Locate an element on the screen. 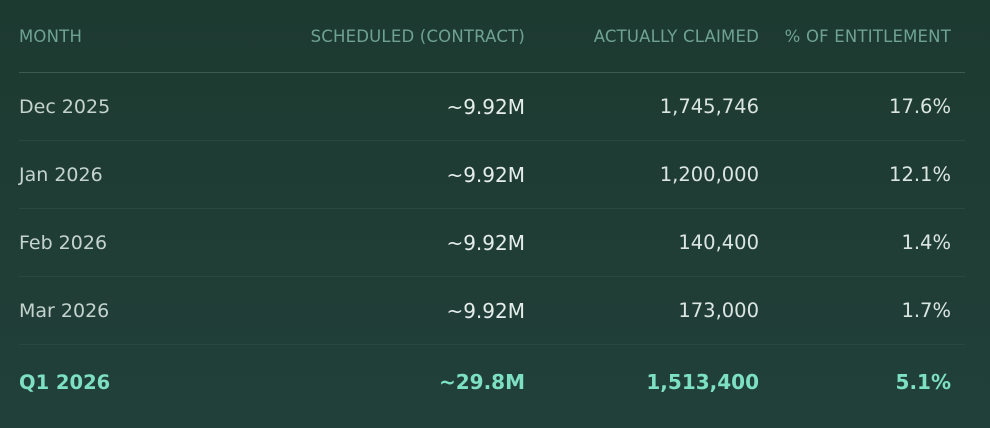 This screenshot has height=428, width=990. total-month: Q1 2026 is located at coordinates (65, 382).